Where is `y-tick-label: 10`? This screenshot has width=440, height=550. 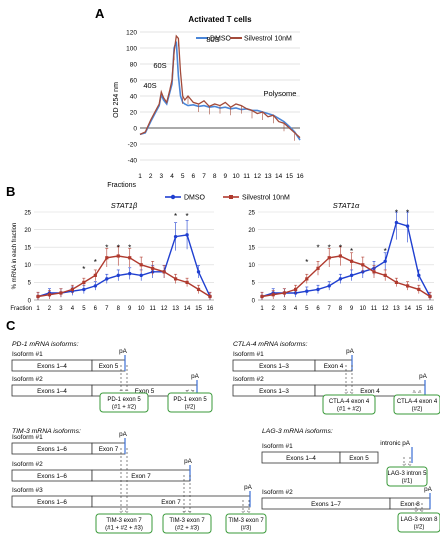
y-tick-label: 10 is located at coordinates (251, 266).